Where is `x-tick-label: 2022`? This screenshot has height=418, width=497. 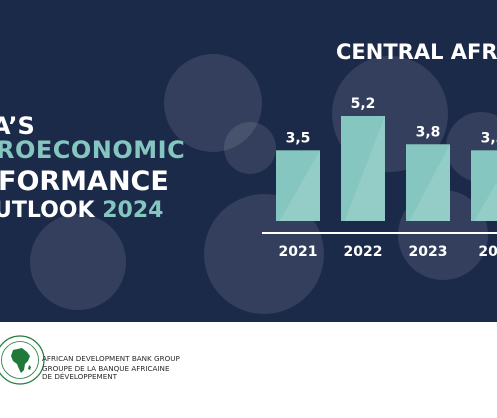
x-tick-label: 2022 is located at coordinates (363, 252).